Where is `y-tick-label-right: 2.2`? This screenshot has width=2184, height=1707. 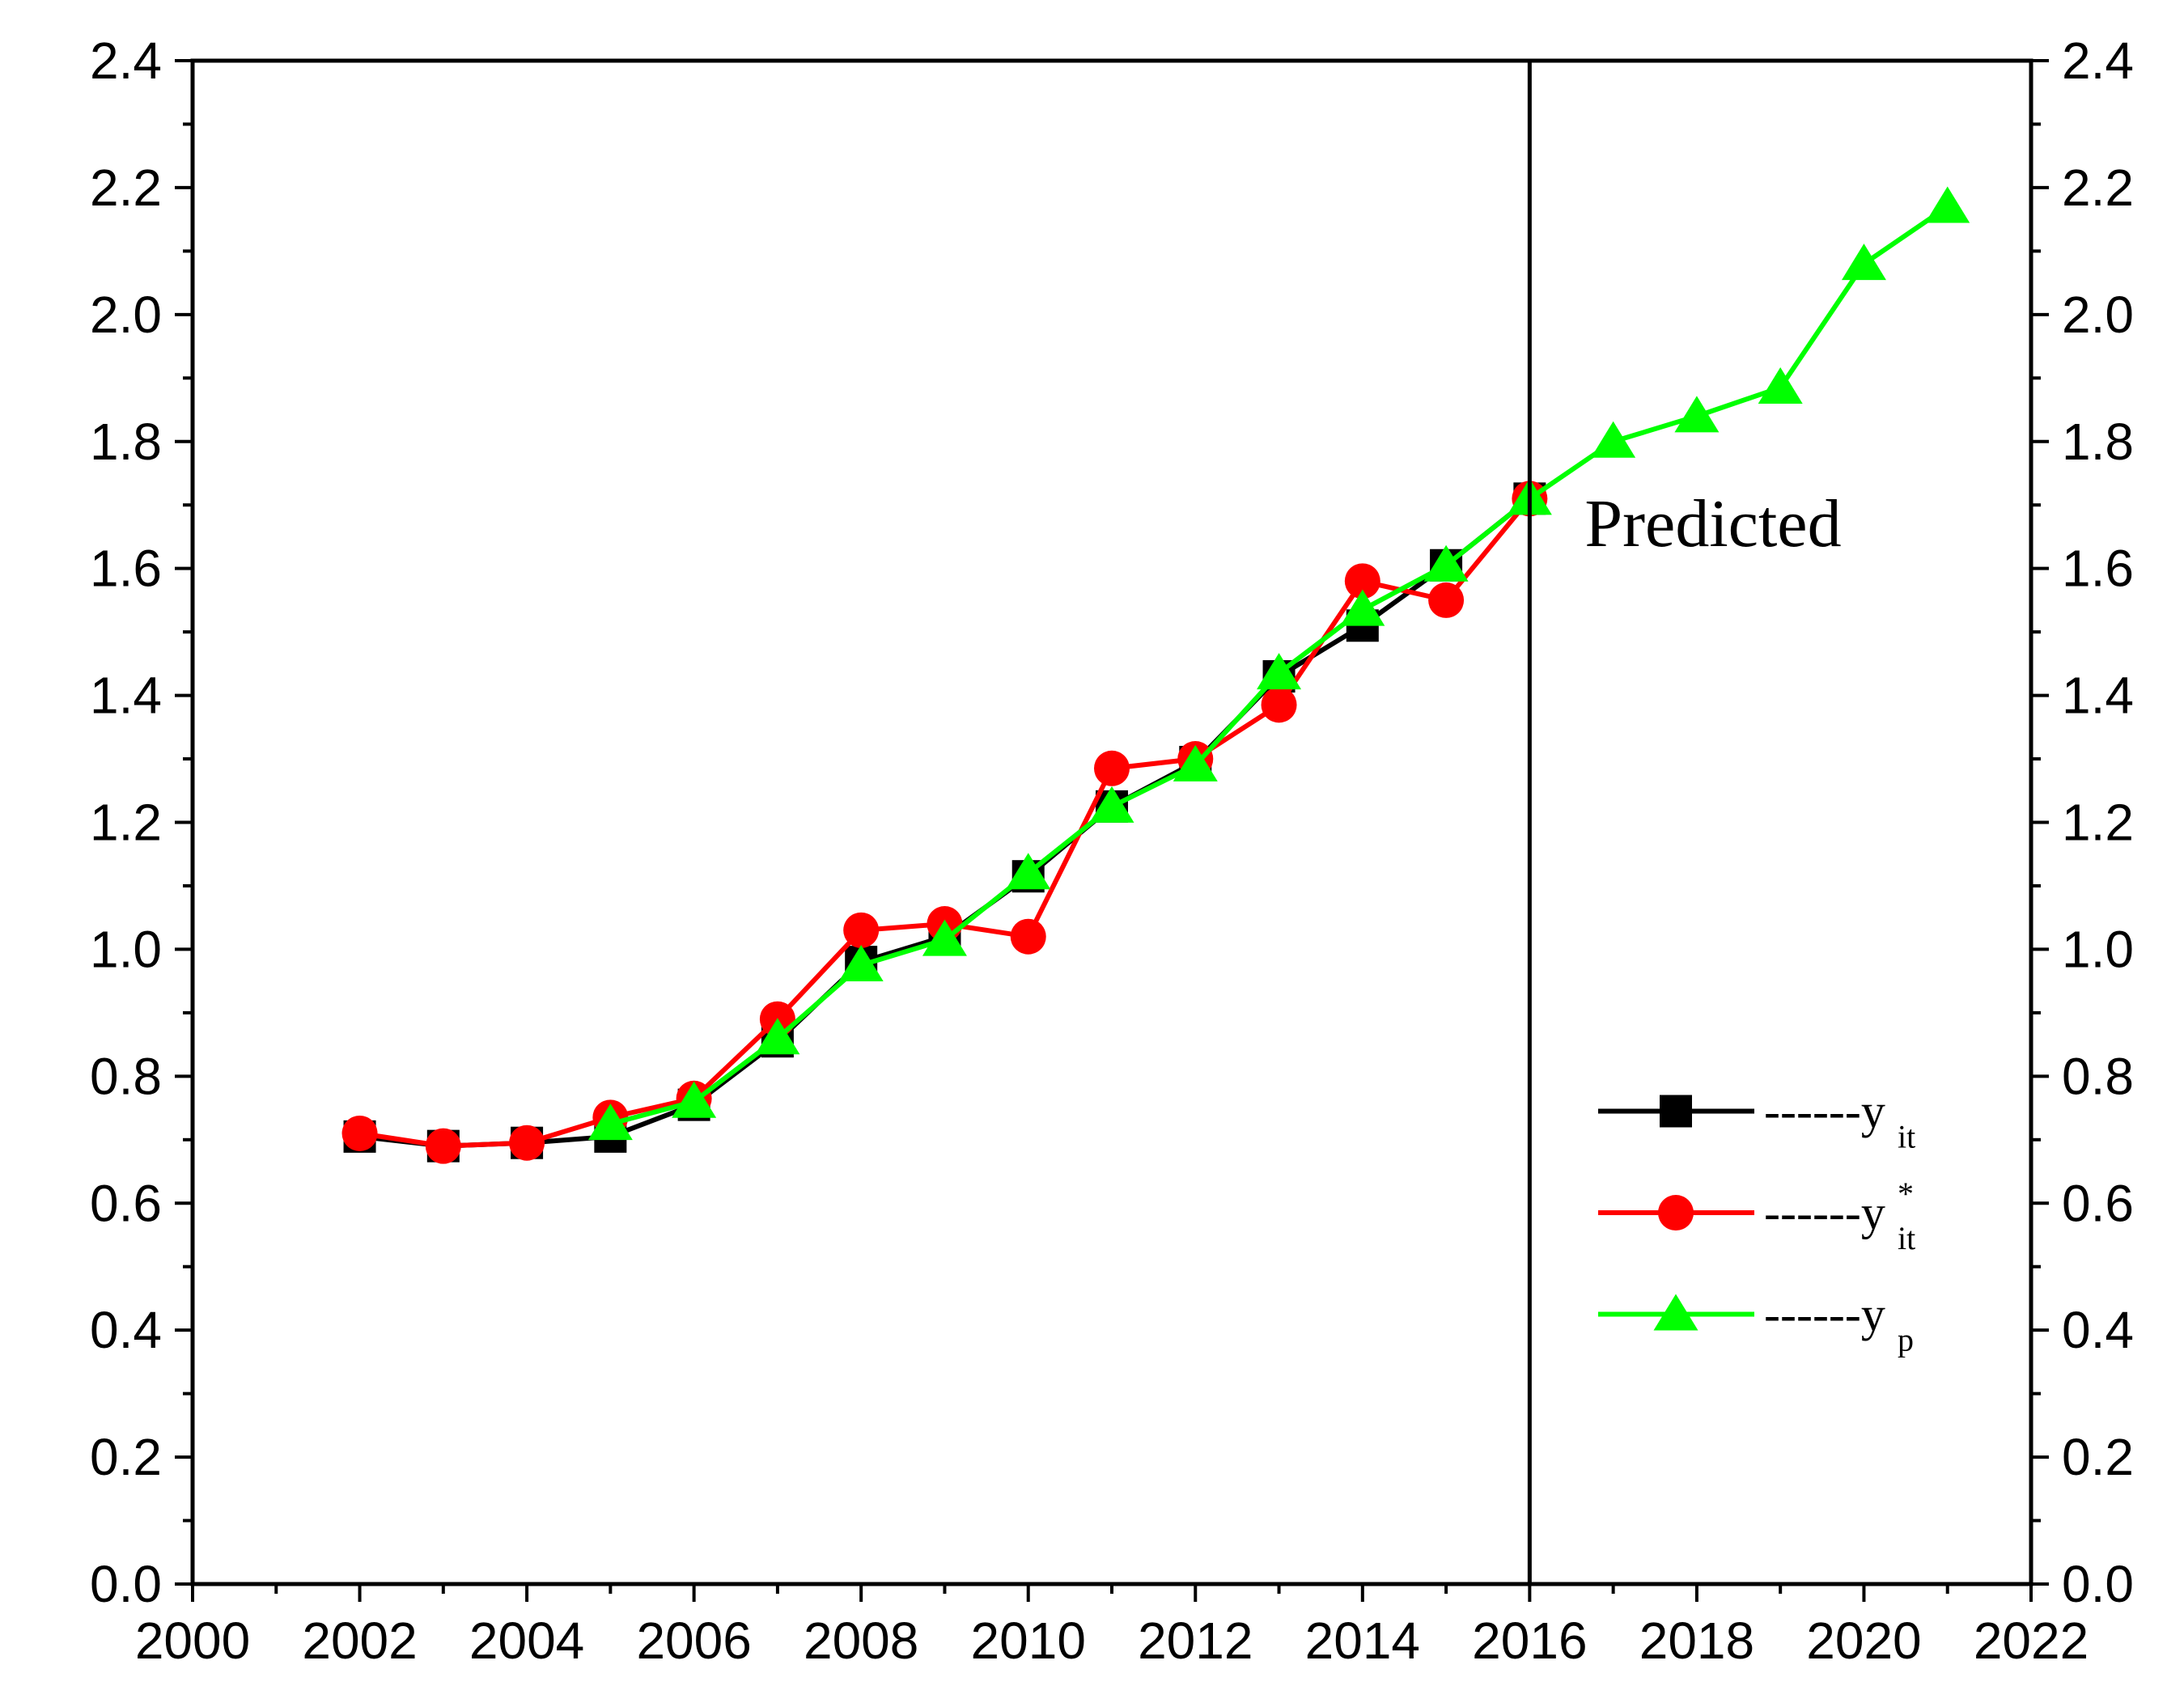
y-tick-label-right: 2.2 is located at coordinates (2098, 188).